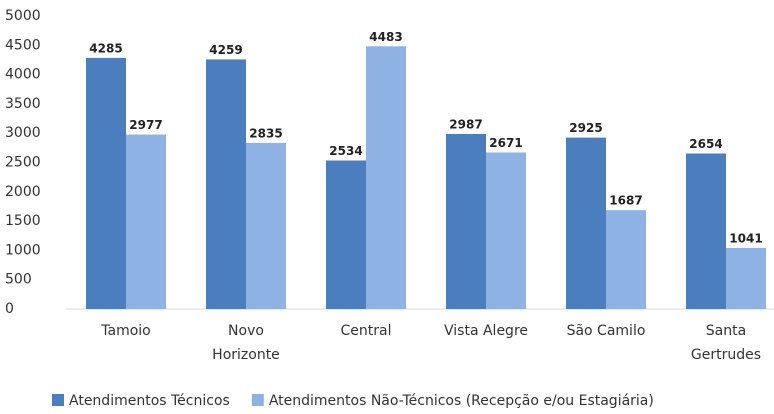 The height and width of the screenshot is (414, 774). I want to click on y-tick-label: 0, so click(9, 309).